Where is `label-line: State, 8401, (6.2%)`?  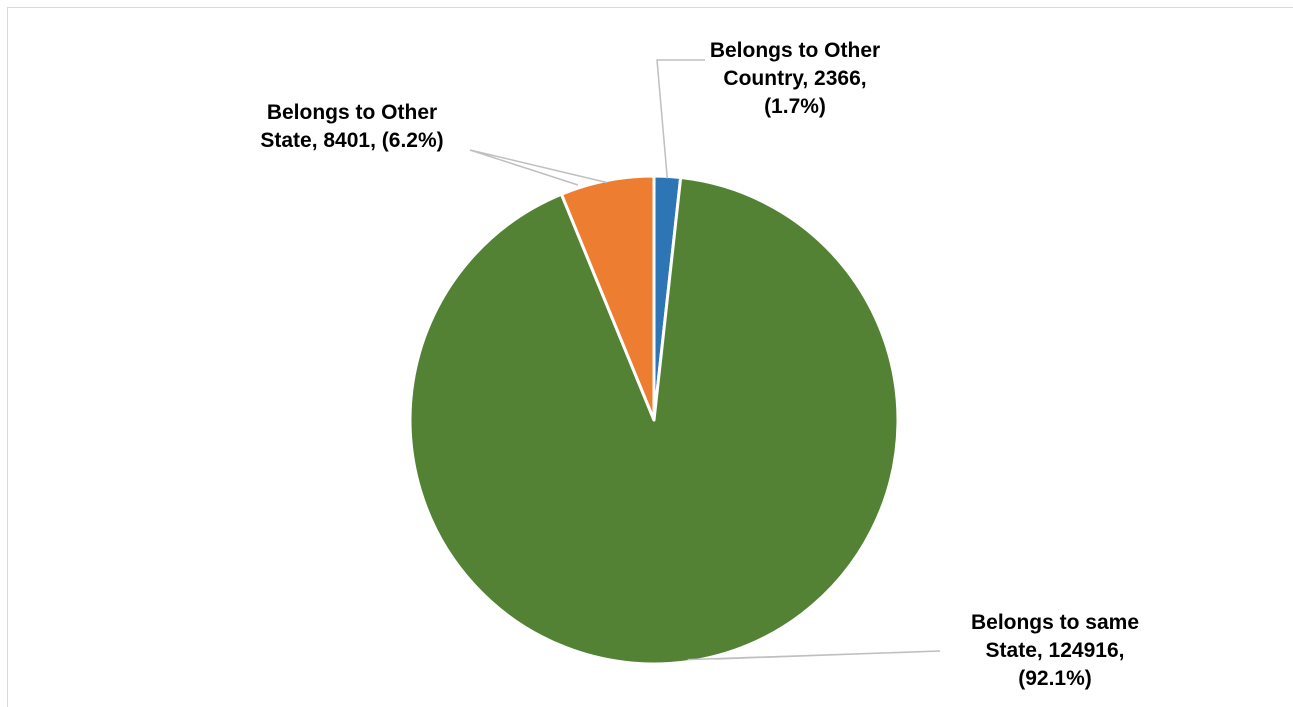 label-line: State, 8401, (6.2%) is located at coordinates (352, 140).